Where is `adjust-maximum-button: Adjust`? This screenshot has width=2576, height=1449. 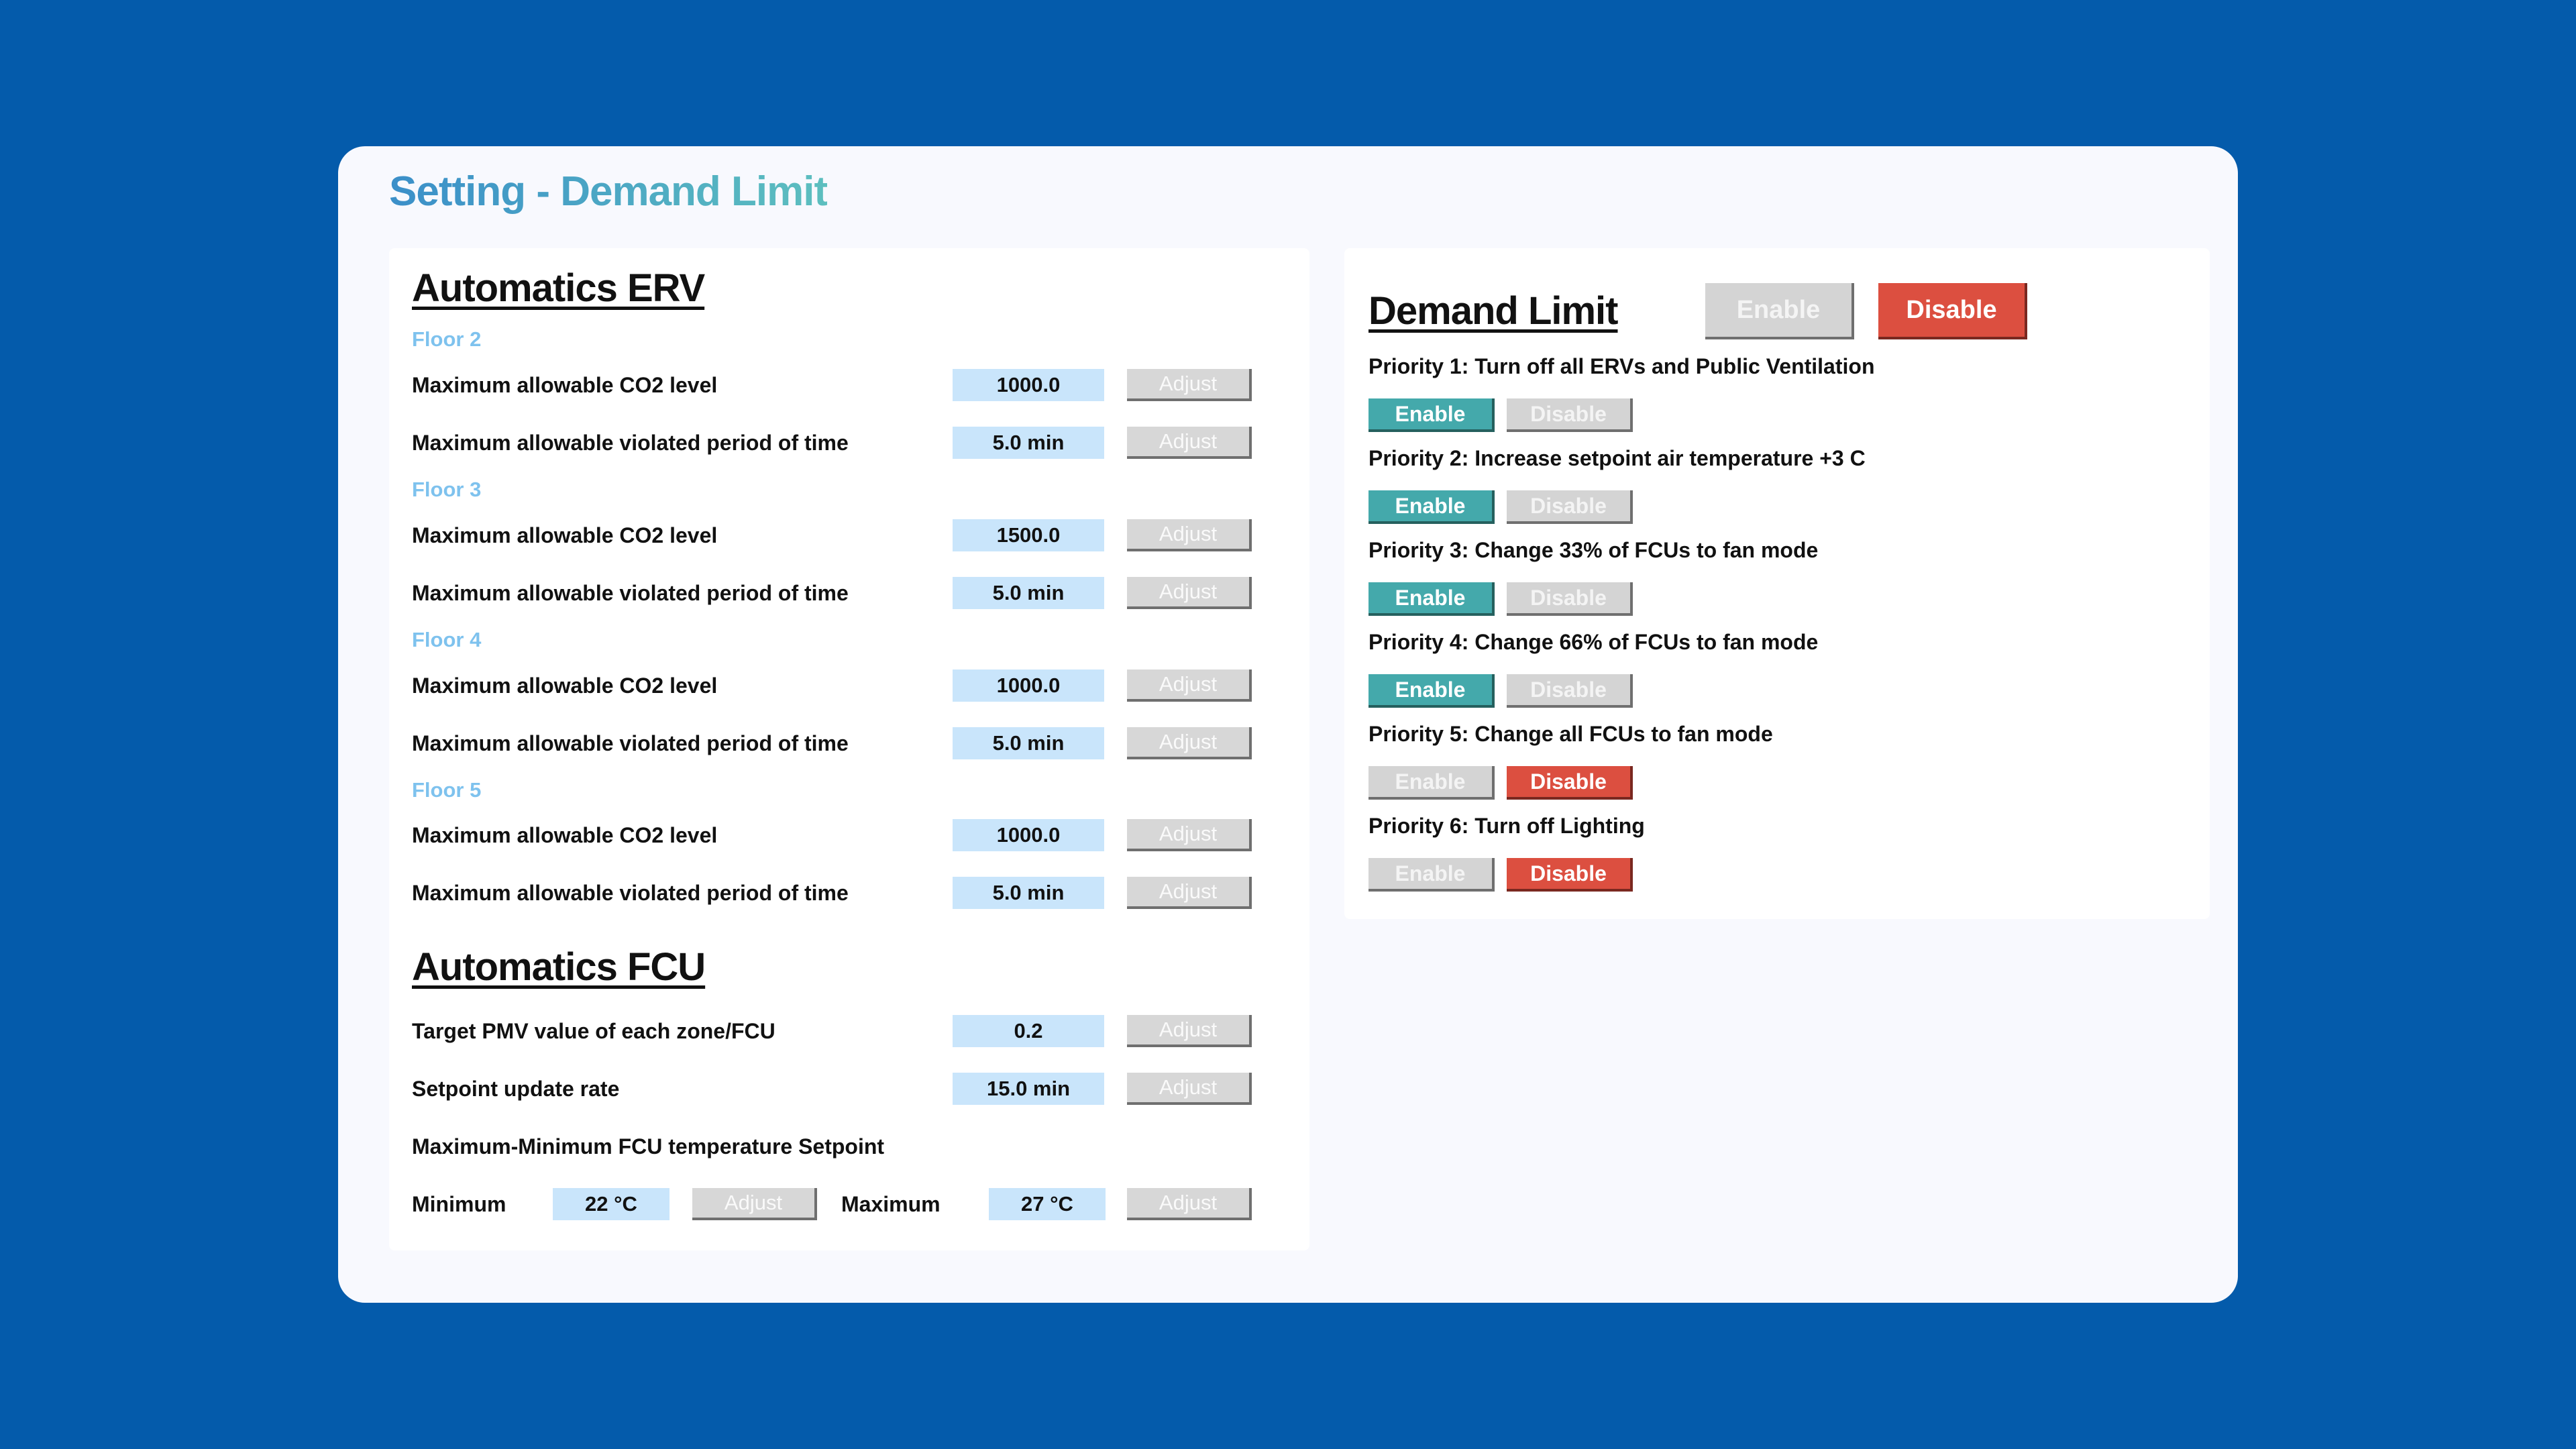 adjust-maximum-button: Adjust is located at coordinates (1189, 1204).